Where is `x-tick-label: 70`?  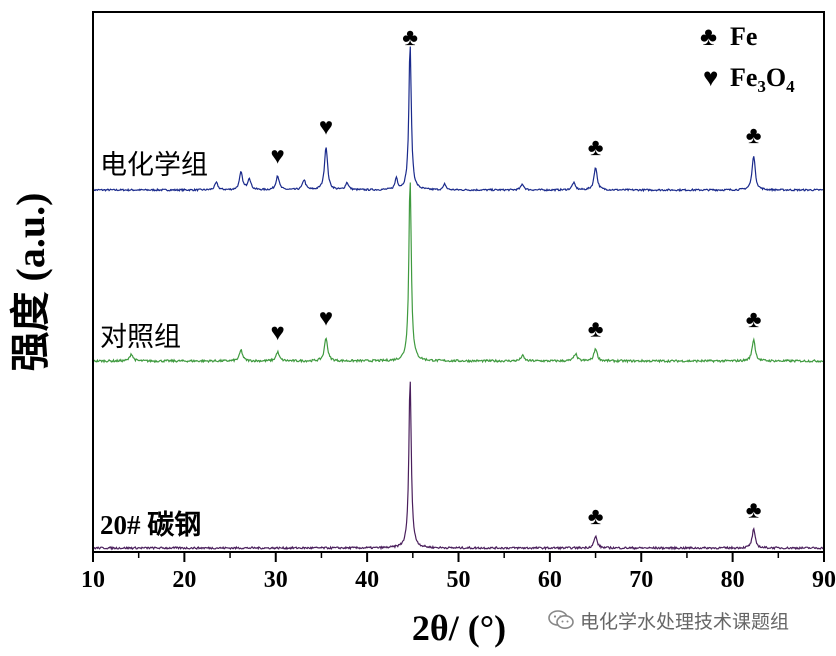
x-tick-label: 70 is located at coordinates (641, 580).